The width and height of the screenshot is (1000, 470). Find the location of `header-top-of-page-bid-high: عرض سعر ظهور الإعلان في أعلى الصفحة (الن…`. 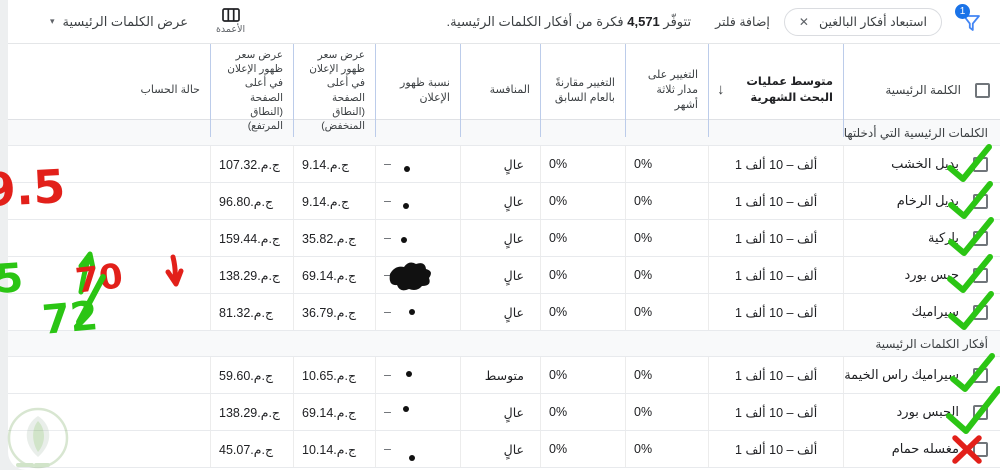

header-top-of-page-bid-high: عرض سعر ظهور الإعلان في أعلى الصفحة (الن… is located at coordinates (251, 91).